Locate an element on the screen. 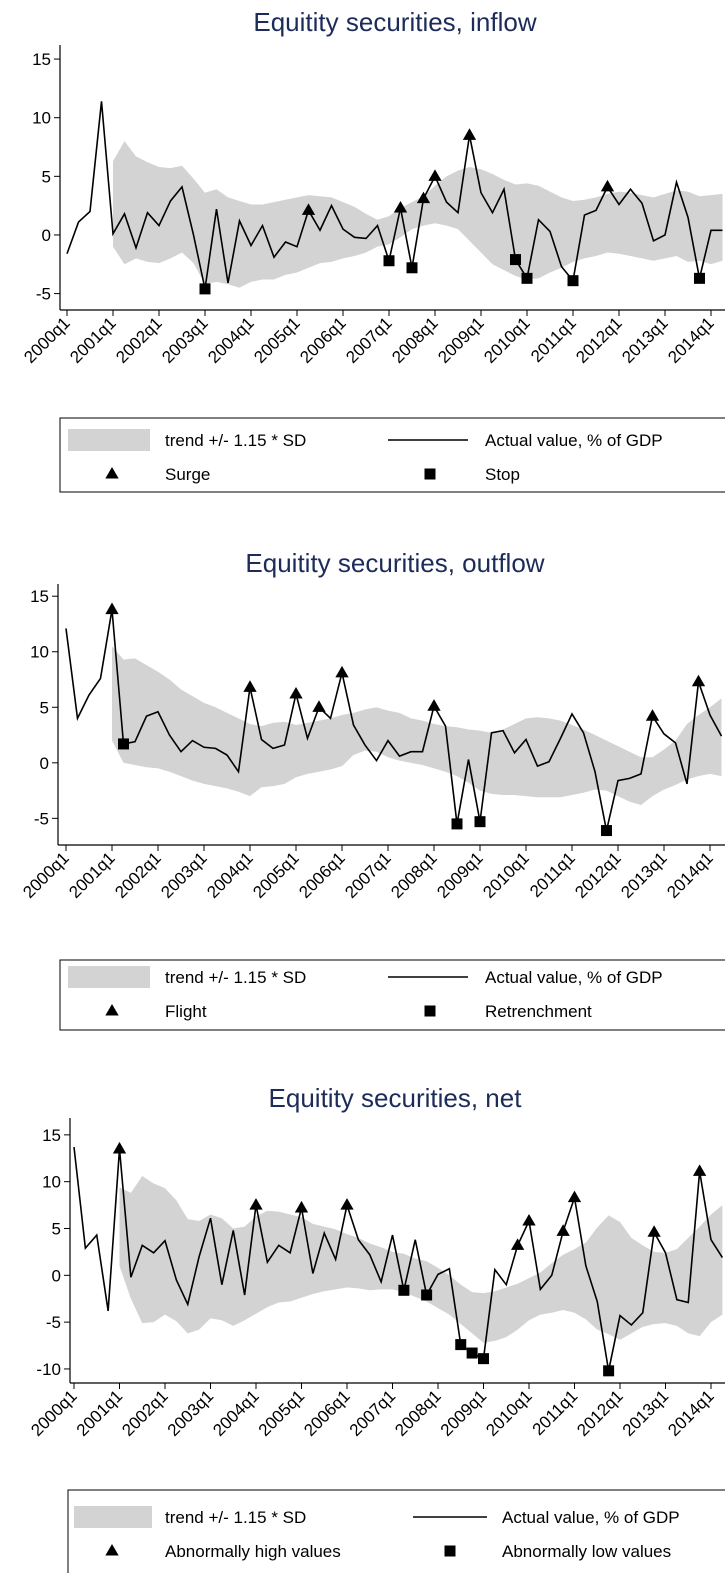 This screenshot has width=725, height=1573. legend-label: Abnormally low values is located at coordinates (586, 1551).